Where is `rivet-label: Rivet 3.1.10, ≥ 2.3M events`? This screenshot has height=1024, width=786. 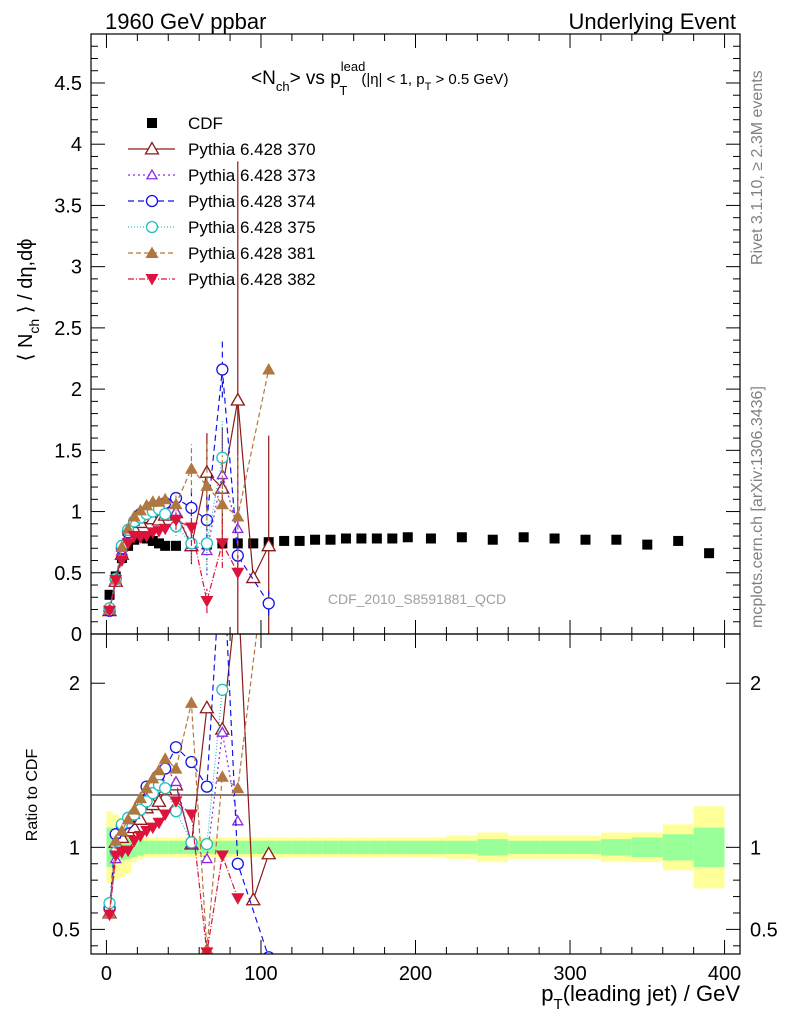
rivet-label: Rivet 3.1.10, ≥ 2.3M events is located at coordinates (757, 167).